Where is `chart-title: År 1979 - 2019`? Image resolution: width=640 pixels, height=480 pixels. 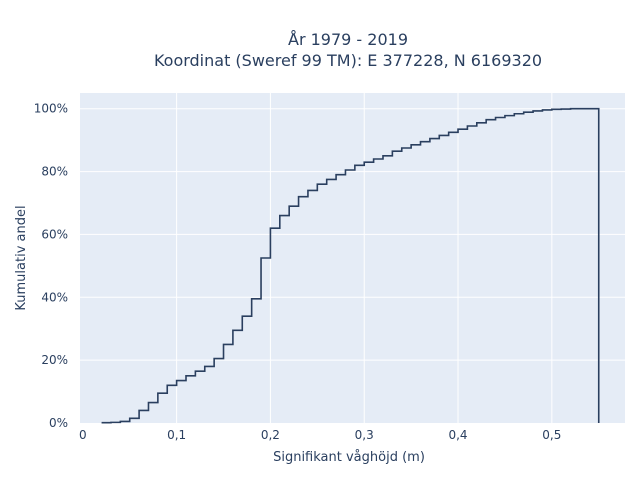
chart-title: År 1979 - 2019 is located at coordinates (348, 39).